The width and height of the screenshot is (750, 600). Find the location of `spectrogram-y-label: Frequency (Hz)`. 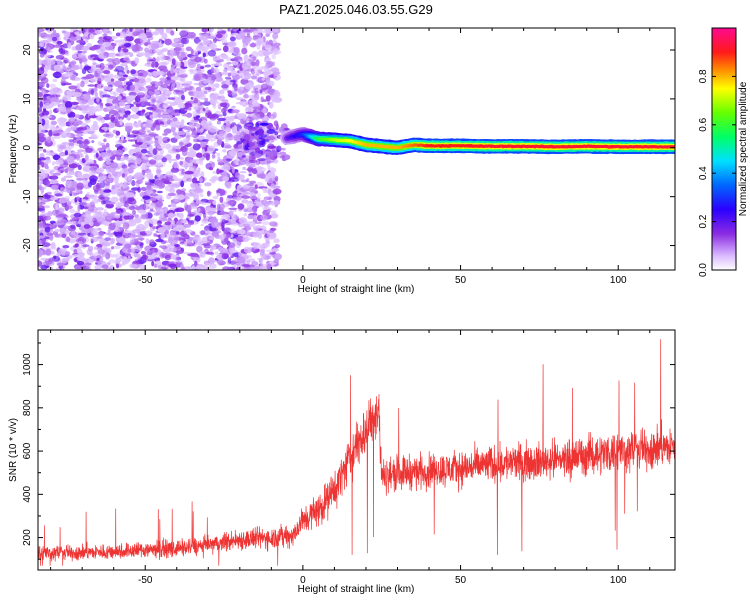

spectrogram-y-label: Frequency (Hz) is located at coordinates (13, 149).